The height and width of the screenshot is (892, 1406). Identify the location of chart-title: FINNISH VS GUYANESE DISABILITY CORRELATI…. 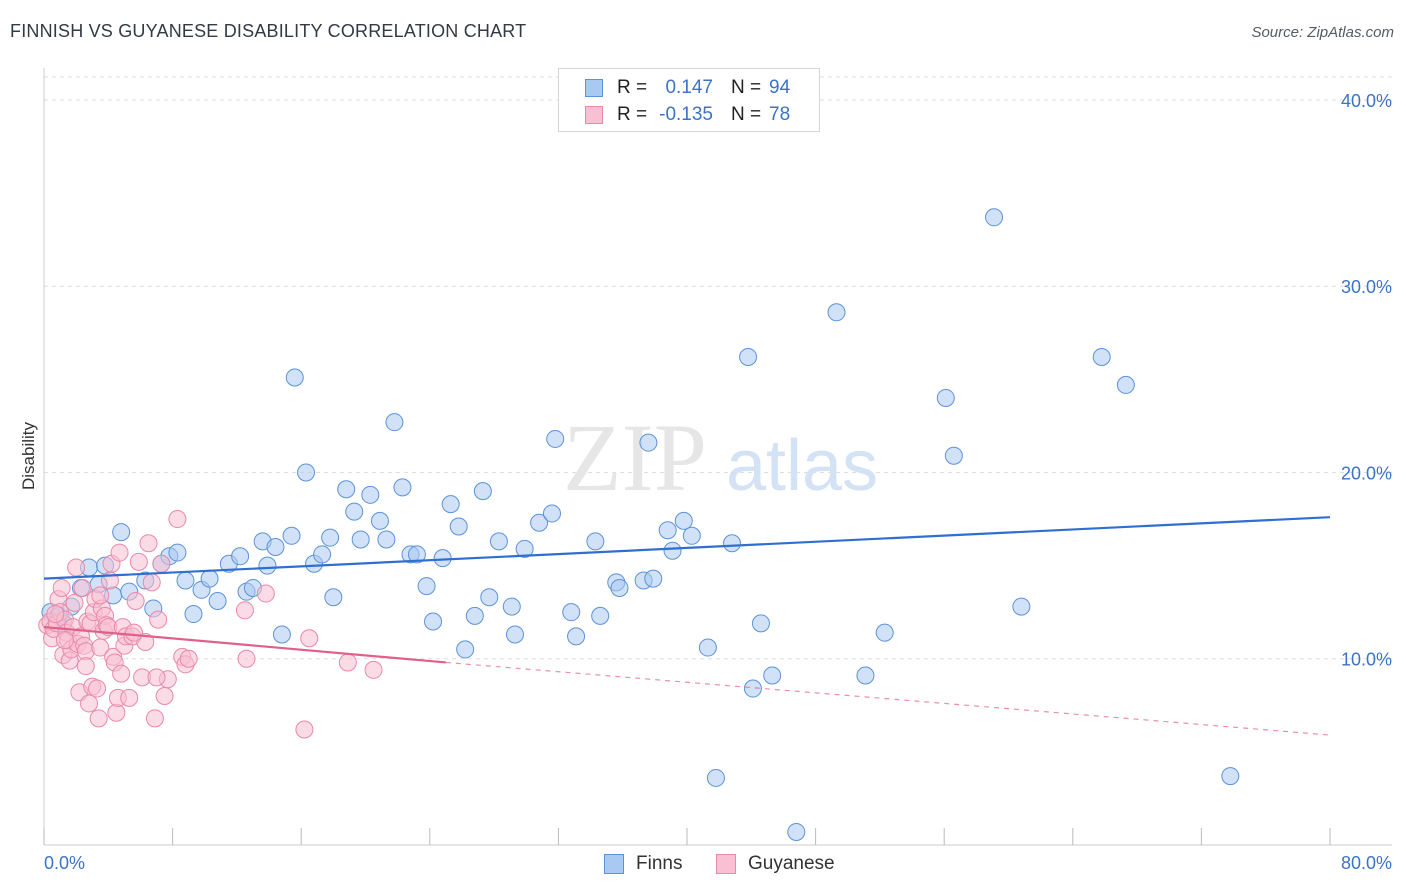
(268, 31).